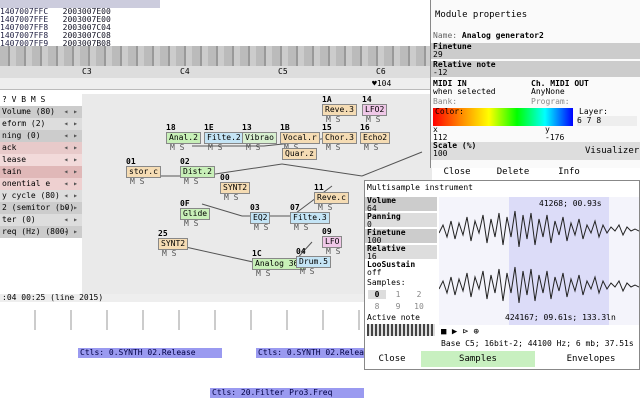  What do you see at coordinates (41, 220) in the screenshot?
I see `controller-row: ter (0) ◂ ▸` at bounding box center [41, 220].